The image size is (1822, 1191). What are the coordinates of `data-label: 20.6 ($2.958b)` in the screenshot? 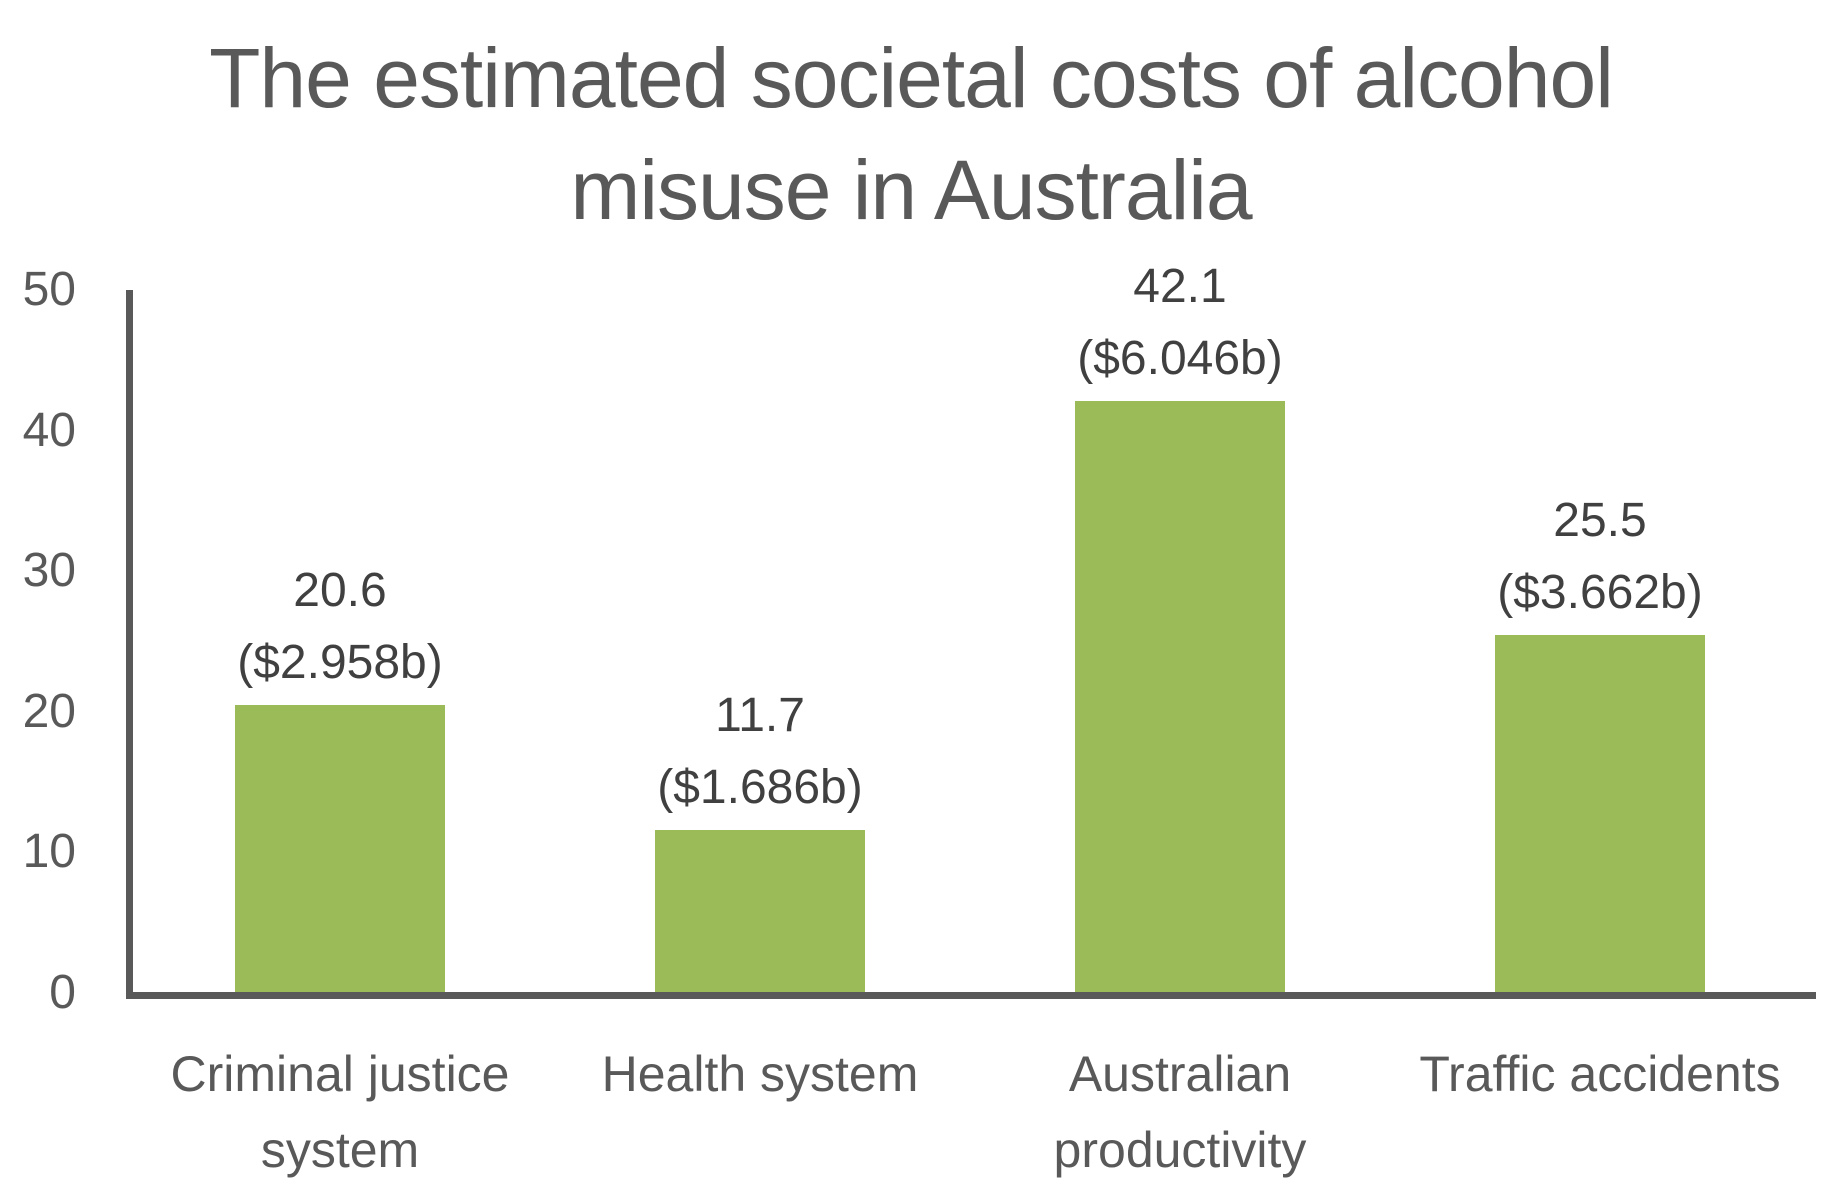 It's located at (340, 627).